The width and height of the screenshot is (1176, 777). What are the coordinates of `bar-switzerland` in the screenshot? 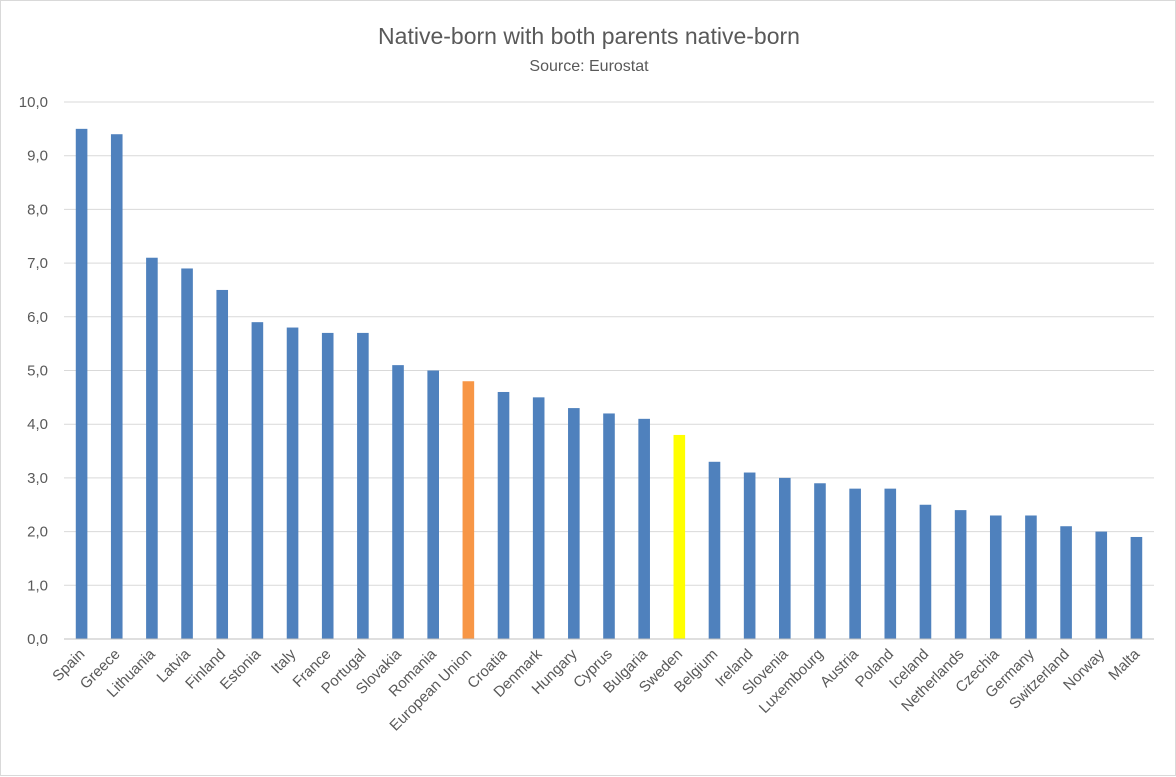 It's located at (1066, 582).